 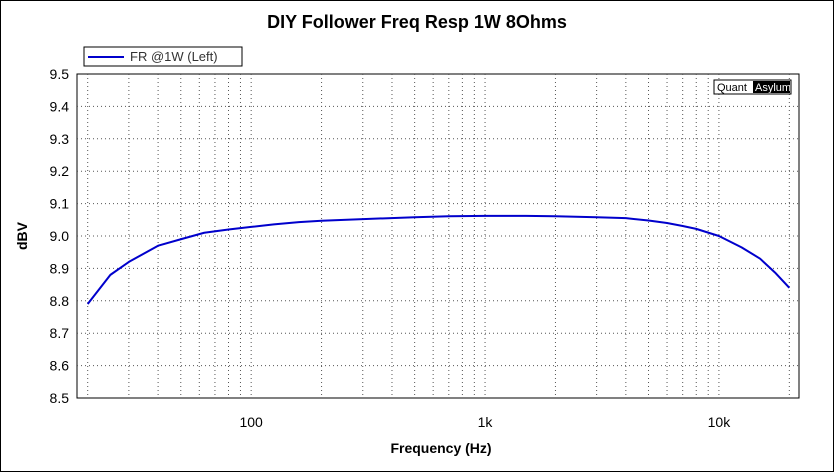 I want to click on quantasylum-logo: Quant Asylum, so click(x=752, y=87).